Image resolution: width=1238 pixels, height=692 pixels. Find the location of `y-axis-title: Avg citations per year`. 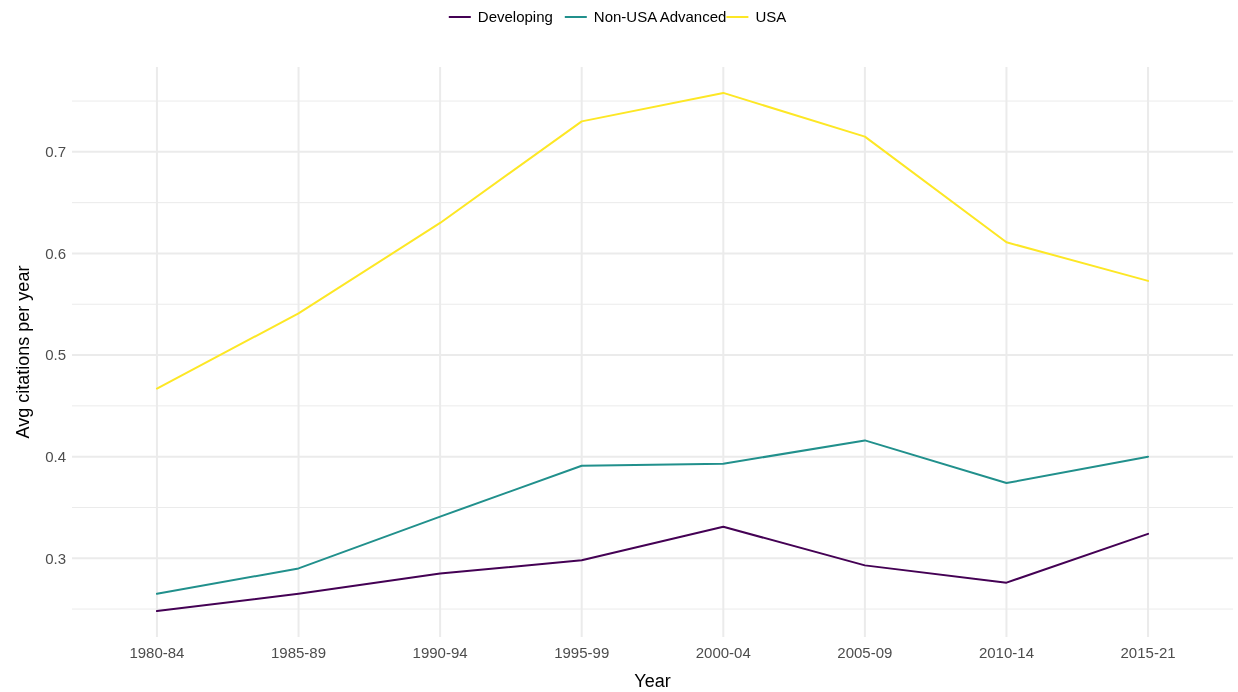

y-axis-title: Avg citations per year is located at coordinates (23, 352).